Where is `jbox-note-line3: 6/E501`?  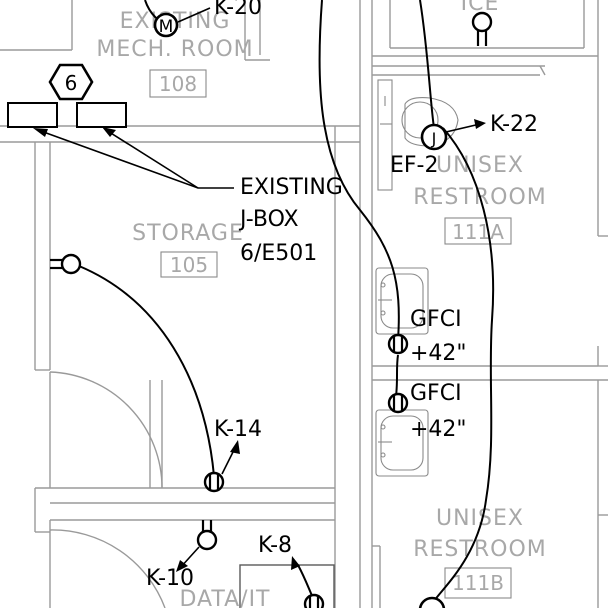 jbox-note-line3: 6/E501 is located at coordinates (278, 253).